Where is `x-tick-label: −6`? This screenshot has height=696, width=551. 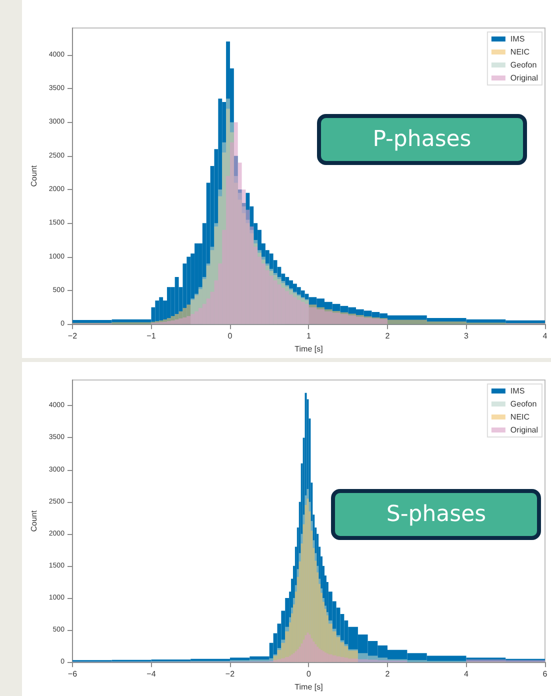 x-tick-label: −6 is located at coordinates (73, 674).